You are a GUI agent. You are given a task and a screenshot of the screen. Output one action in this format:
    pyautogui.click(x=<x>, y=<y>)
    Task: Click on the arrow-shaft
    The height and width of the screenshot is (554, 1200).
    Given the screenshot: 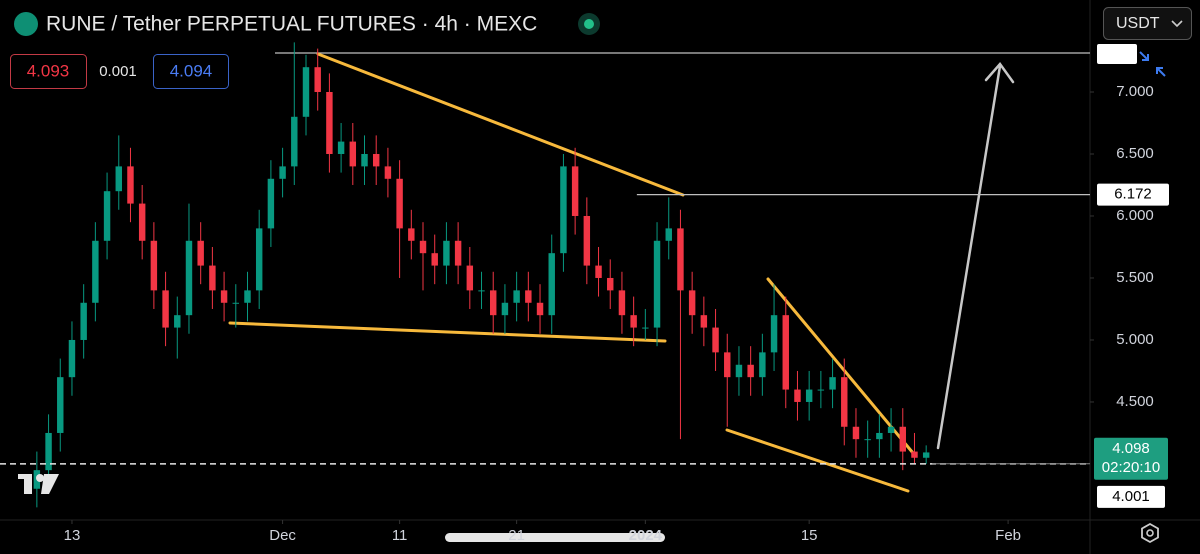 What is the action you would take?
    pyautogui.click(x=969, y=257)
    